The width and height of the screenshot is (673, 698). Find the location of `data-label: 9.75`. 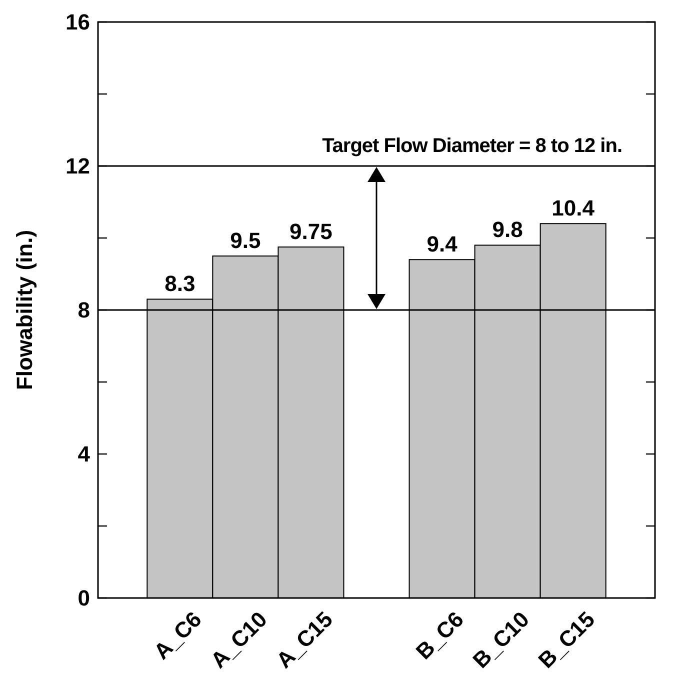

data-label: 9.75 is located at coordinates (311, 231).